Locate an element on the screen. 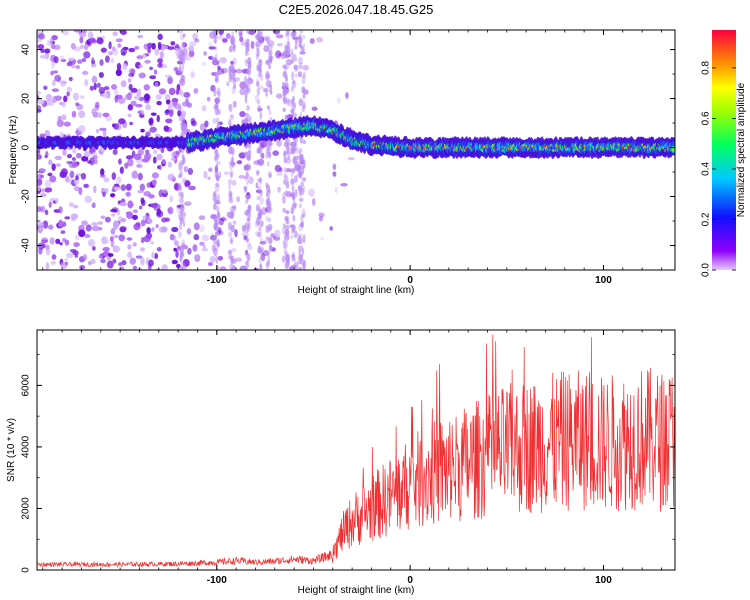 The width and height of the screenshot is (750, 600). band-cell is located at coordinates (673, 150).